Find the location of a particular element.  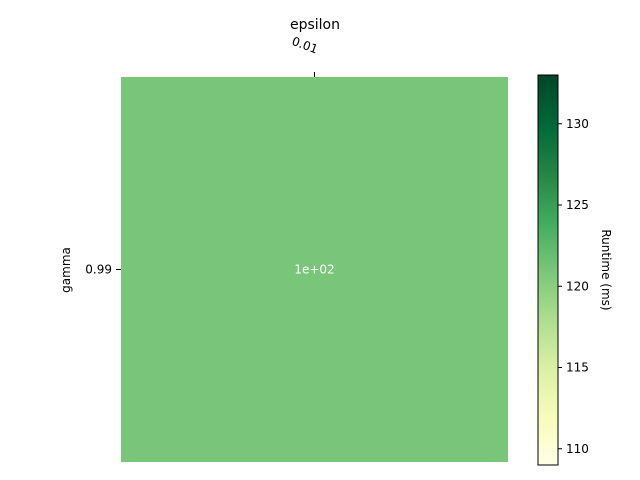

colorbar-ticks: 110 115 120 125 130 is located at coordinates (573, 286).